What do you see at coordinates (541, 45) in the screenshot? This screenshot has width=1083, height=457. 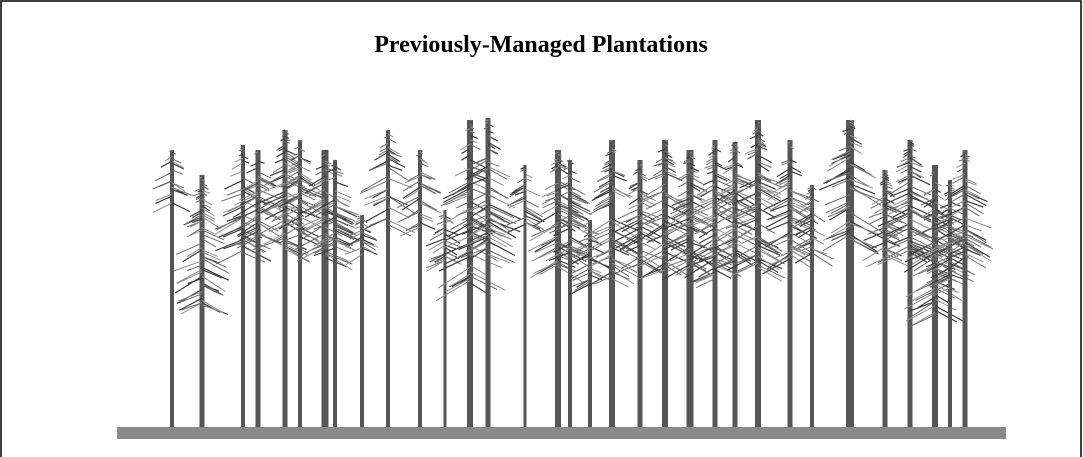 I see `title: Previously-Managed Plantations` at bounding box center [541, 45].